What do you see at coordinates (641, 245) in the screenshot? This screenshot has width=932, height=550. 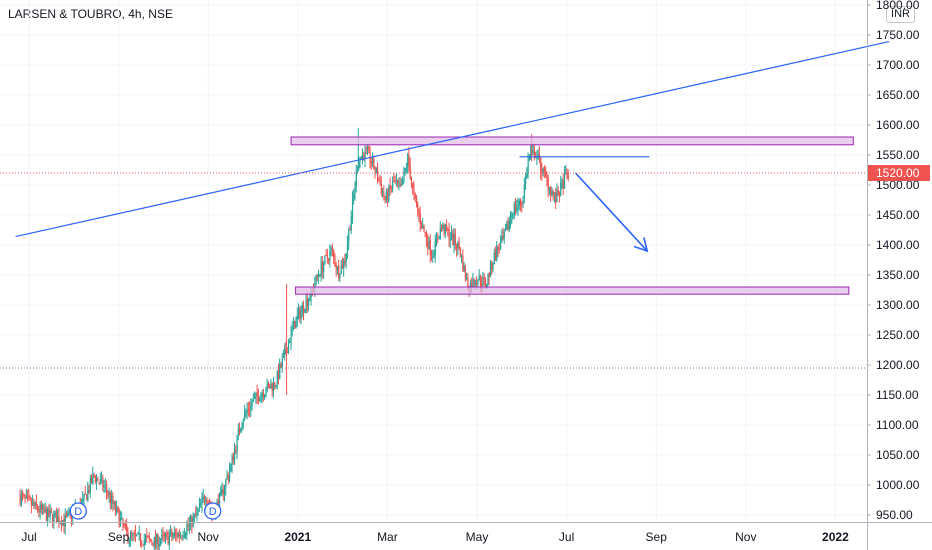 I see `arrow-head` at bounding box center [641, 245].